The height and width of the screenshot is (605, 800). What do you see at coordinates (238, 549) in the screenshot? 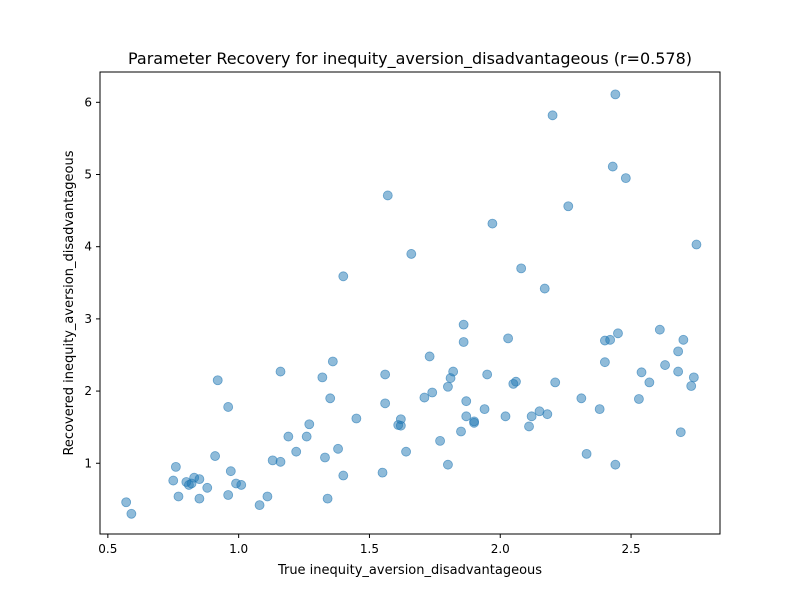
I see `x-tick-label: 1.0` at bounding box center [238, 549].